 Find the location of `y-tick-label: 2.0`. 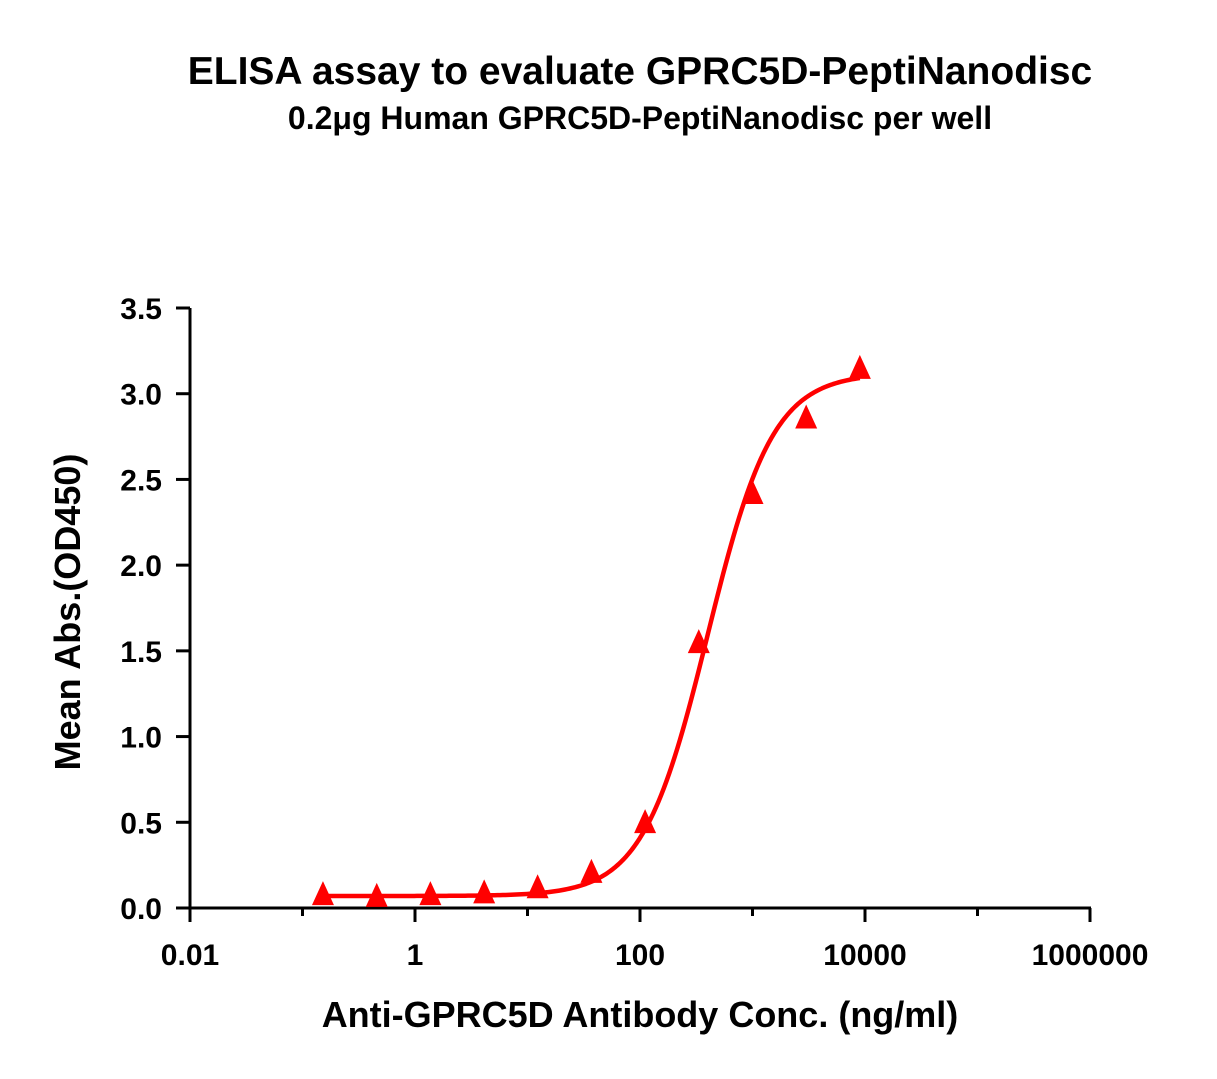

y-tick-label: 2.0 is located at coordinates (141, 566).